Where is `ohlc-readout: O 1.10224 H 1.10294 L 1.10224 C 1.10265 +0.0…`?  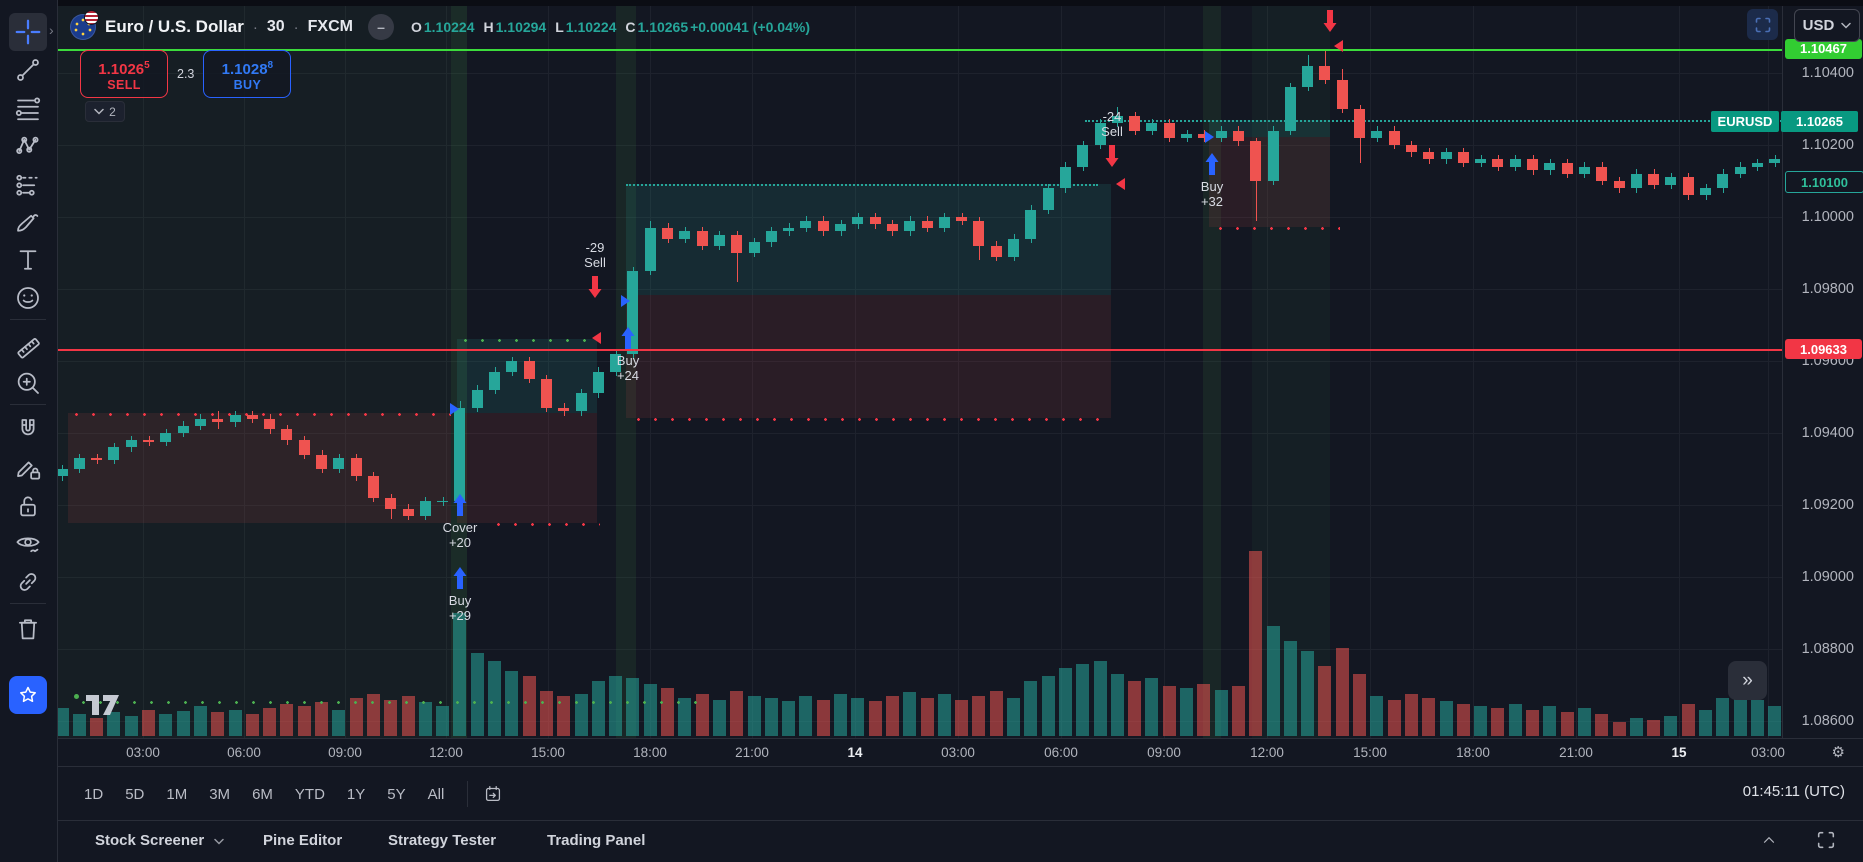 ohlc-readout: O 1.10224 H 1.10294 L 1.10224 C 1.10265 +0.0… is located at coordinates (610, 27).